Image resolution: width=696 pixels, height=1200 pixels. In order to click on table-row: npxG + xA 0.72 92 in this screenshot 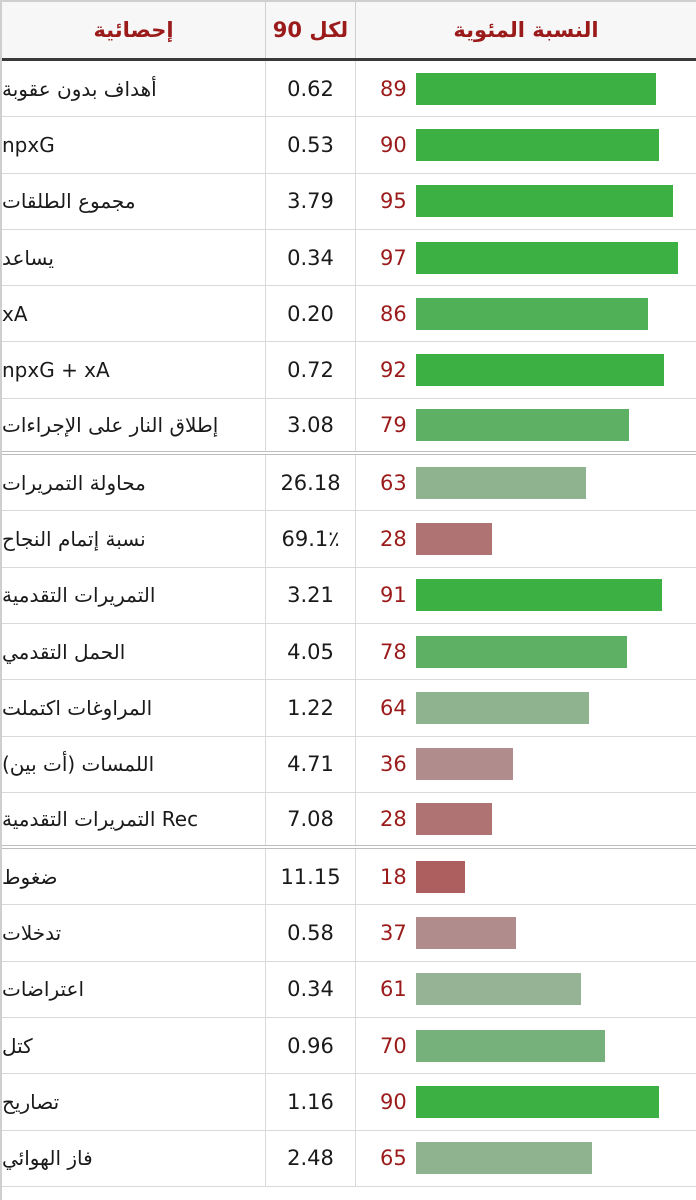, I will do `click(349, 370)`.